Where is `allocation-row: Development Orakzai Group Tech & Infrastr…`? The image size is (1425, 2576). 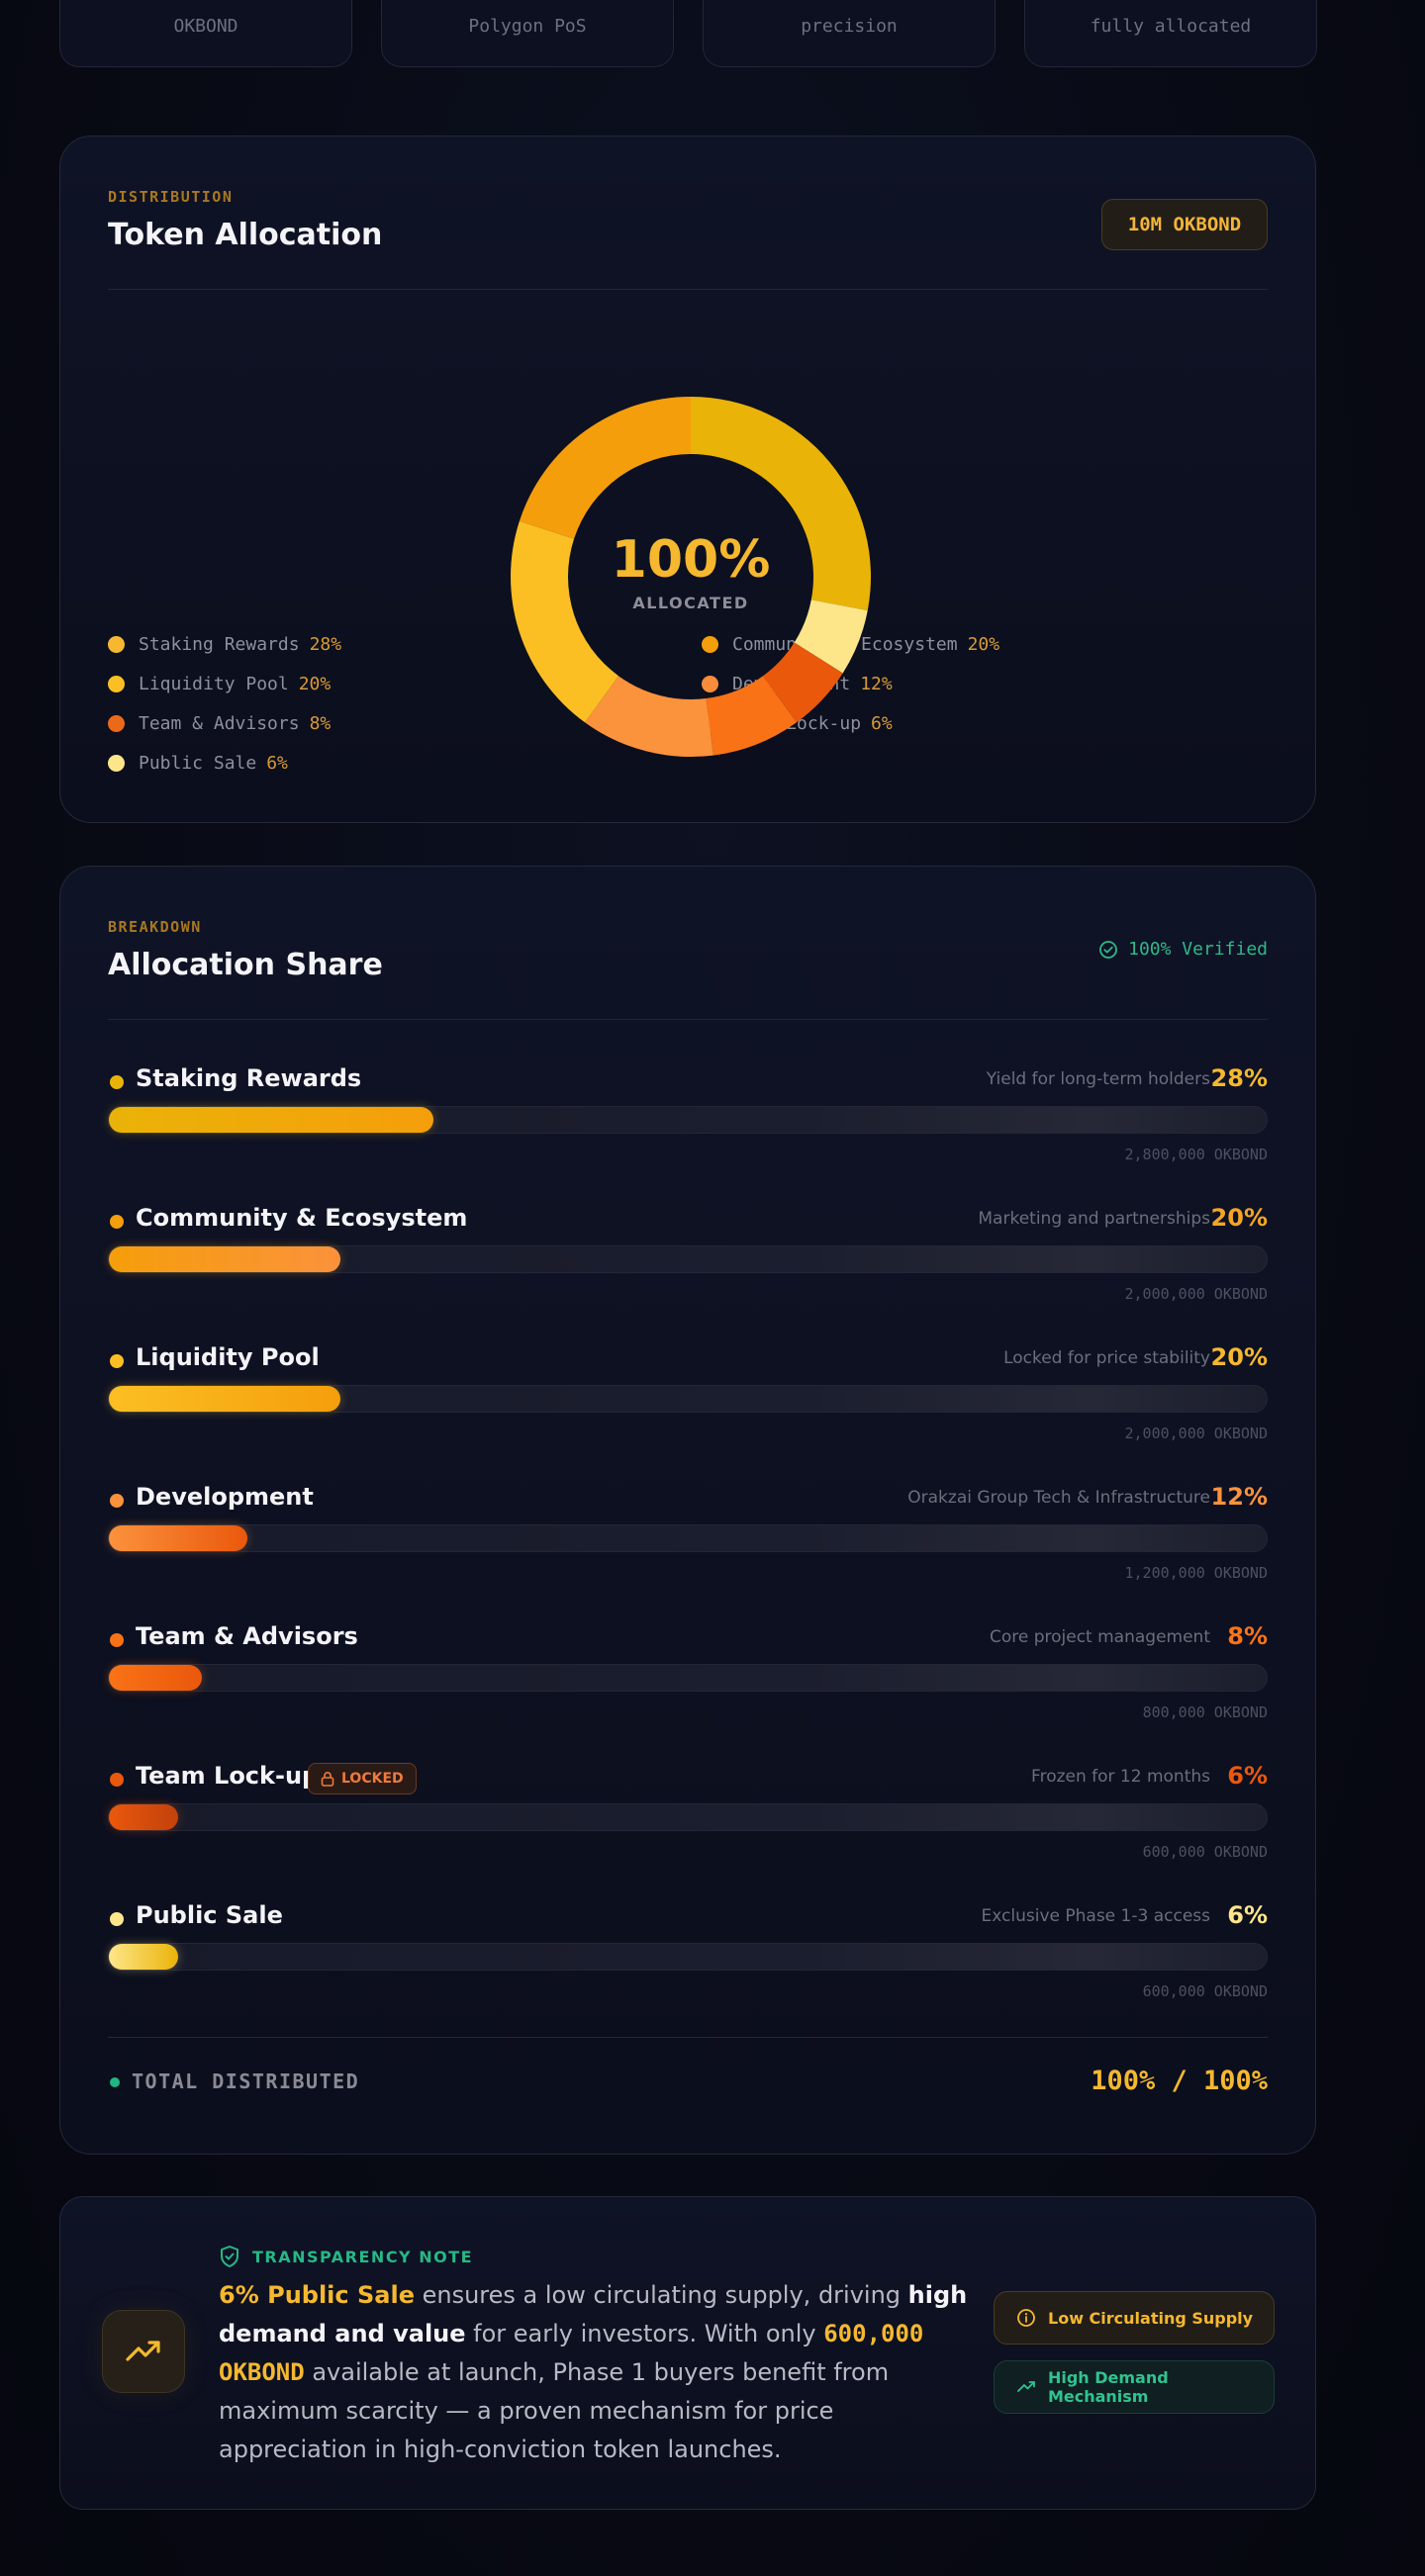 allocation-row: Development Orakzai Group Tech & Infrastr… is located at coordinates (688, 1543).